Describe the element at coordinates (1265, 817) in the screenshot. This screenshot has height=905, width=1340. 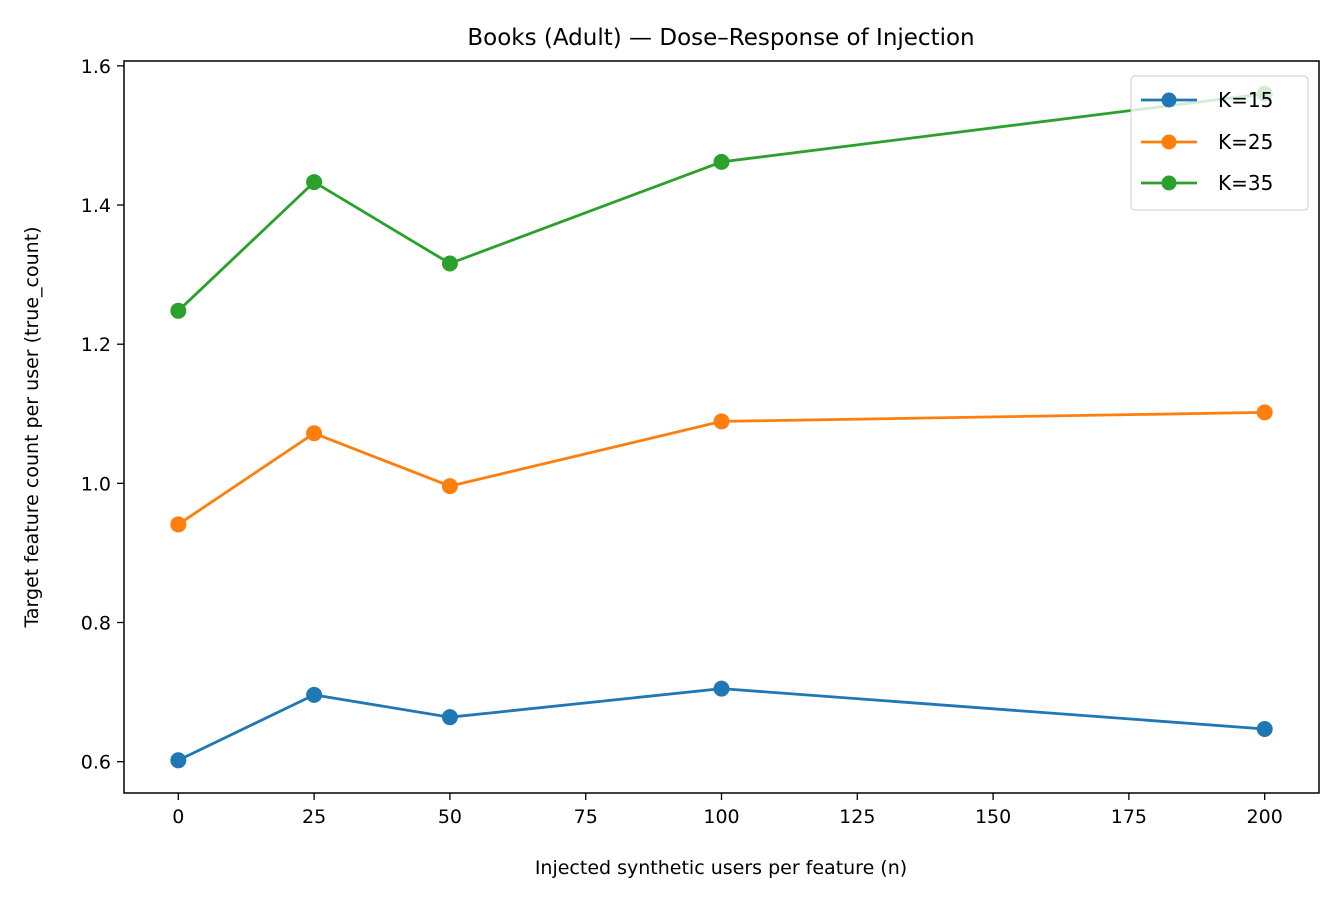
I see `x-tick-label: 200` at that location.